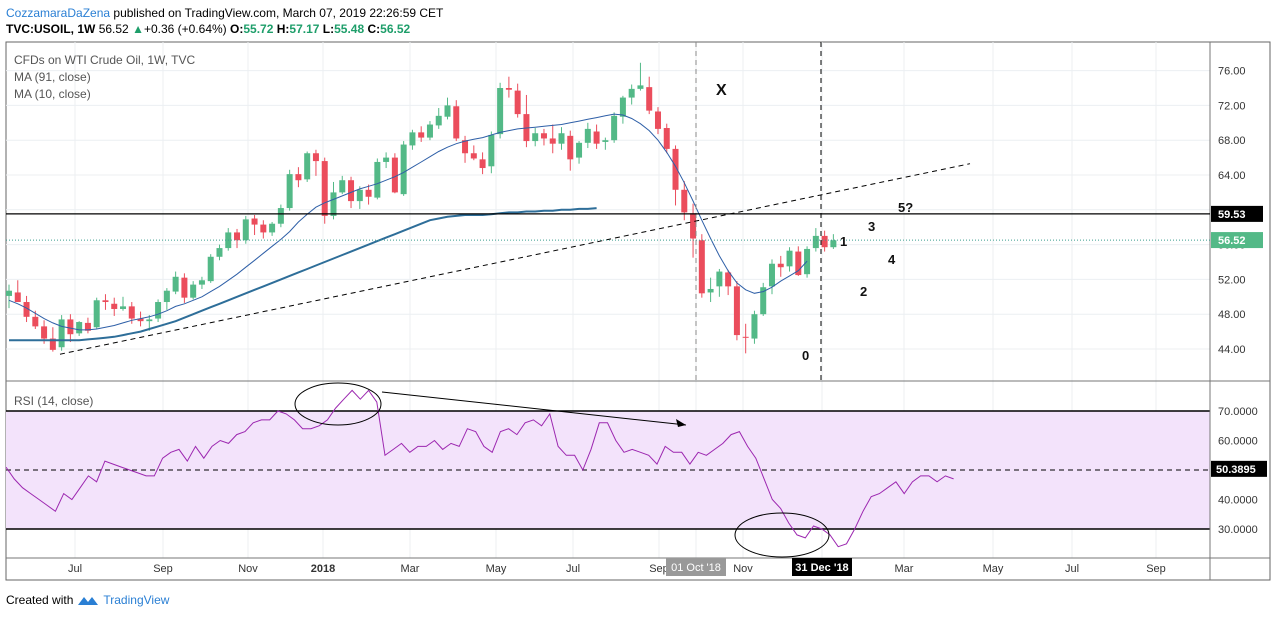  Describe the element at coordinates (258, 29) in the screenshot. I see `open-value: 55.72` at that location.